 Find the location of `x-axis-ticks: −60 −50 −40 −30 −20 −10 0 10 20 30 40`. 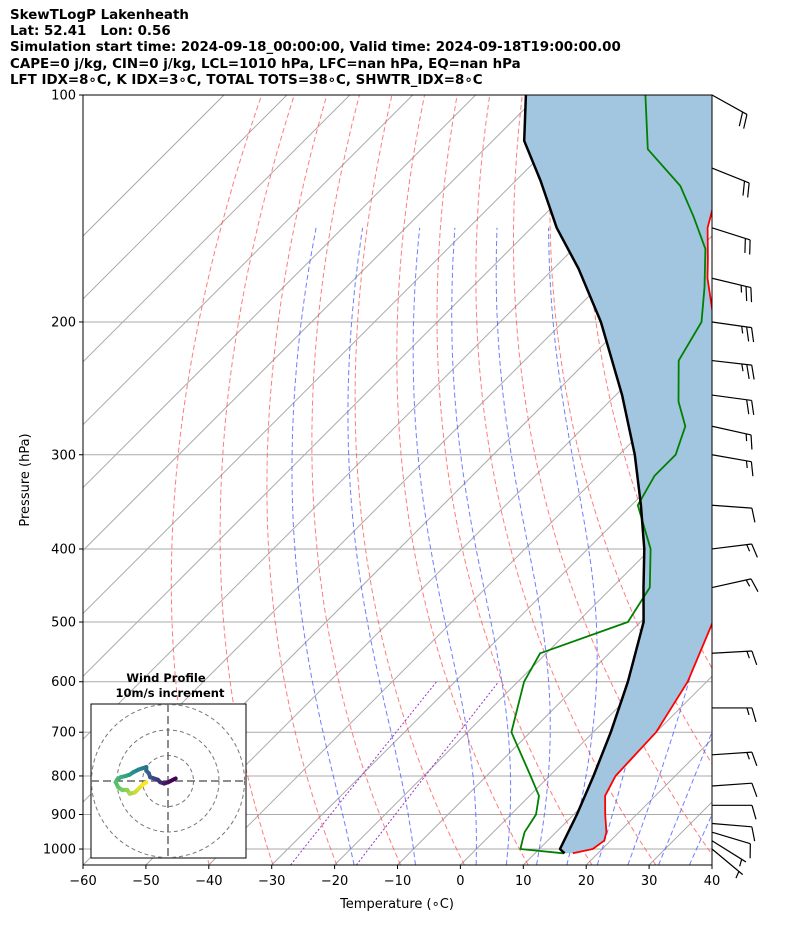

x-axis-ticks: −60 −50 −40 −30 −20 −10 0 10 20 30 40 is located at coordinates (394, 877).